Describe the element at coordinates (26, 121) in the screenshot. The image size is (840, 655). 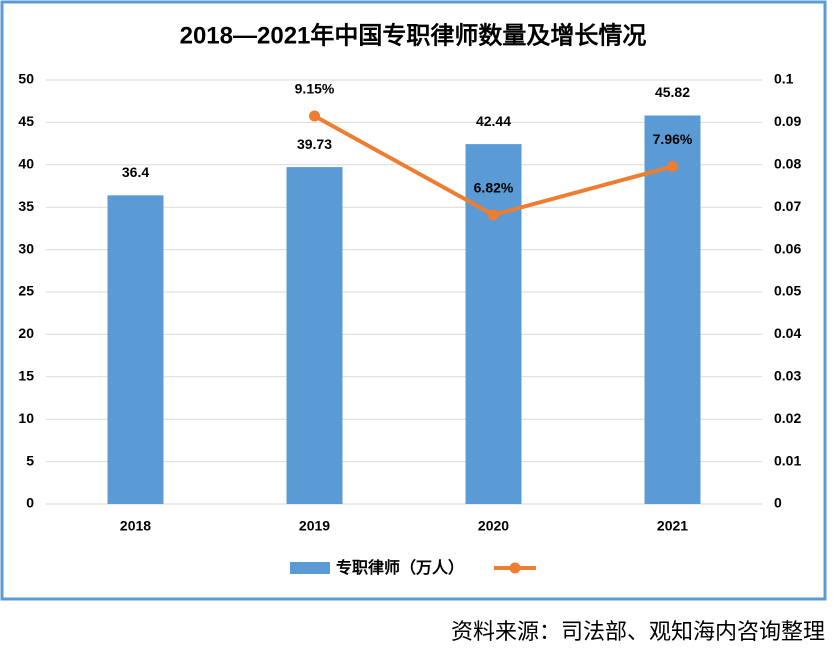
I see `y-tick-label: 45` at that location.